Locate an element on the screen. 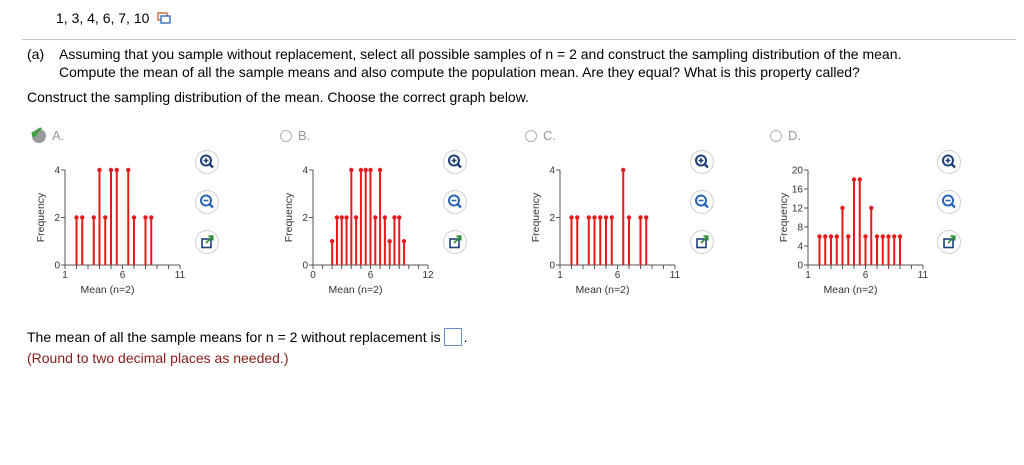  answer-end: . is located at coordinates (465, 337).